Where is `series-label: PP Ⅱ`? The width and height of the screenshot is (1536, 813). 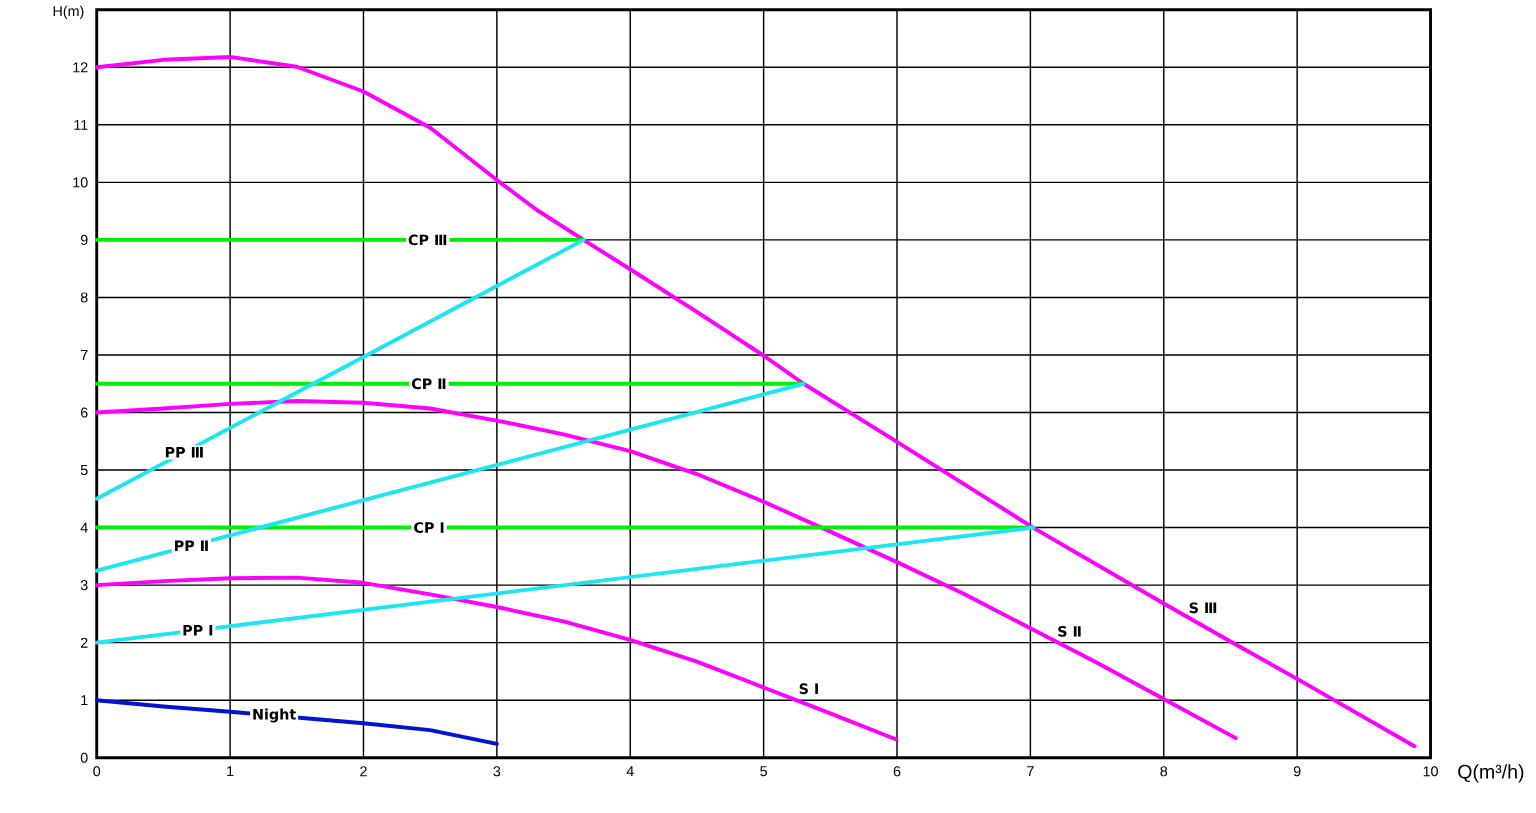 series-label: PP Ⅱ is located at coordinates (191, 545).